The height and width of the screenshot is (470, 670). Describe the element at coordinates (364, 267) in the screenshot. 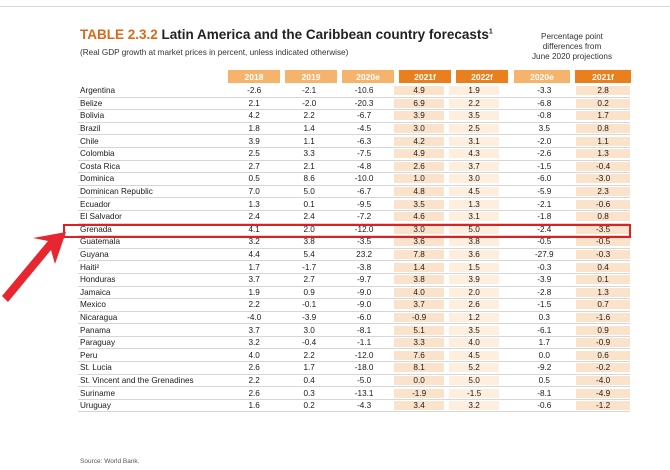

I see `value-cell: -3.8` at that location.